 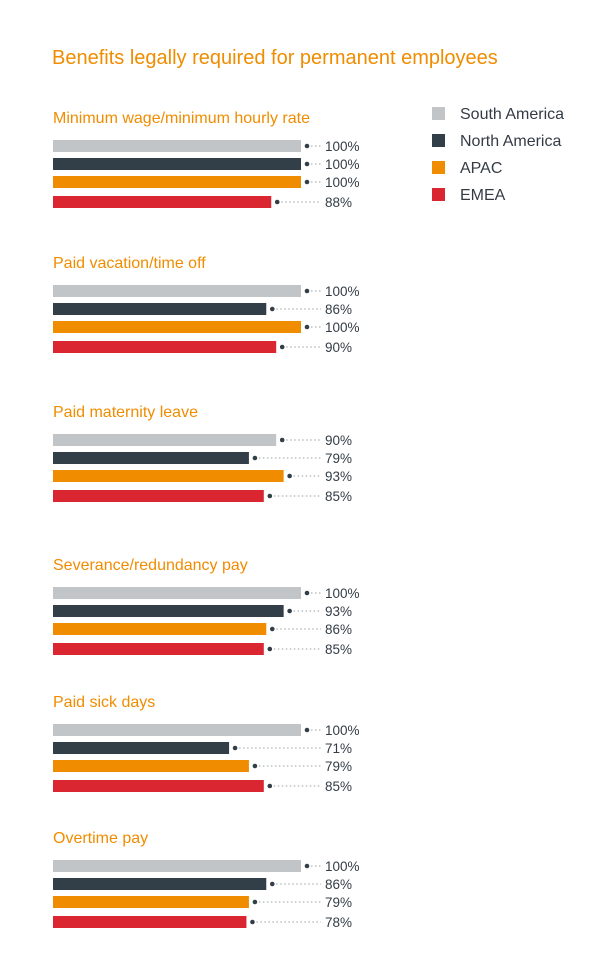 I want to click on group-title: Minimum wage/minimum hourly rate, so click(x=181, y=118).